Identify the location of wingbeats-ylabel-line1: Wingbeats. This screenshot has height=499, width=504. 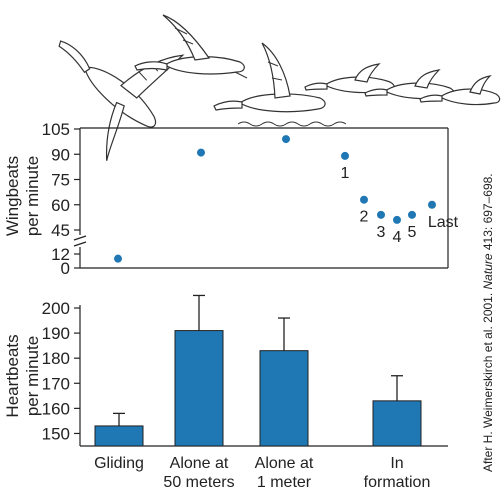
(12, 196).